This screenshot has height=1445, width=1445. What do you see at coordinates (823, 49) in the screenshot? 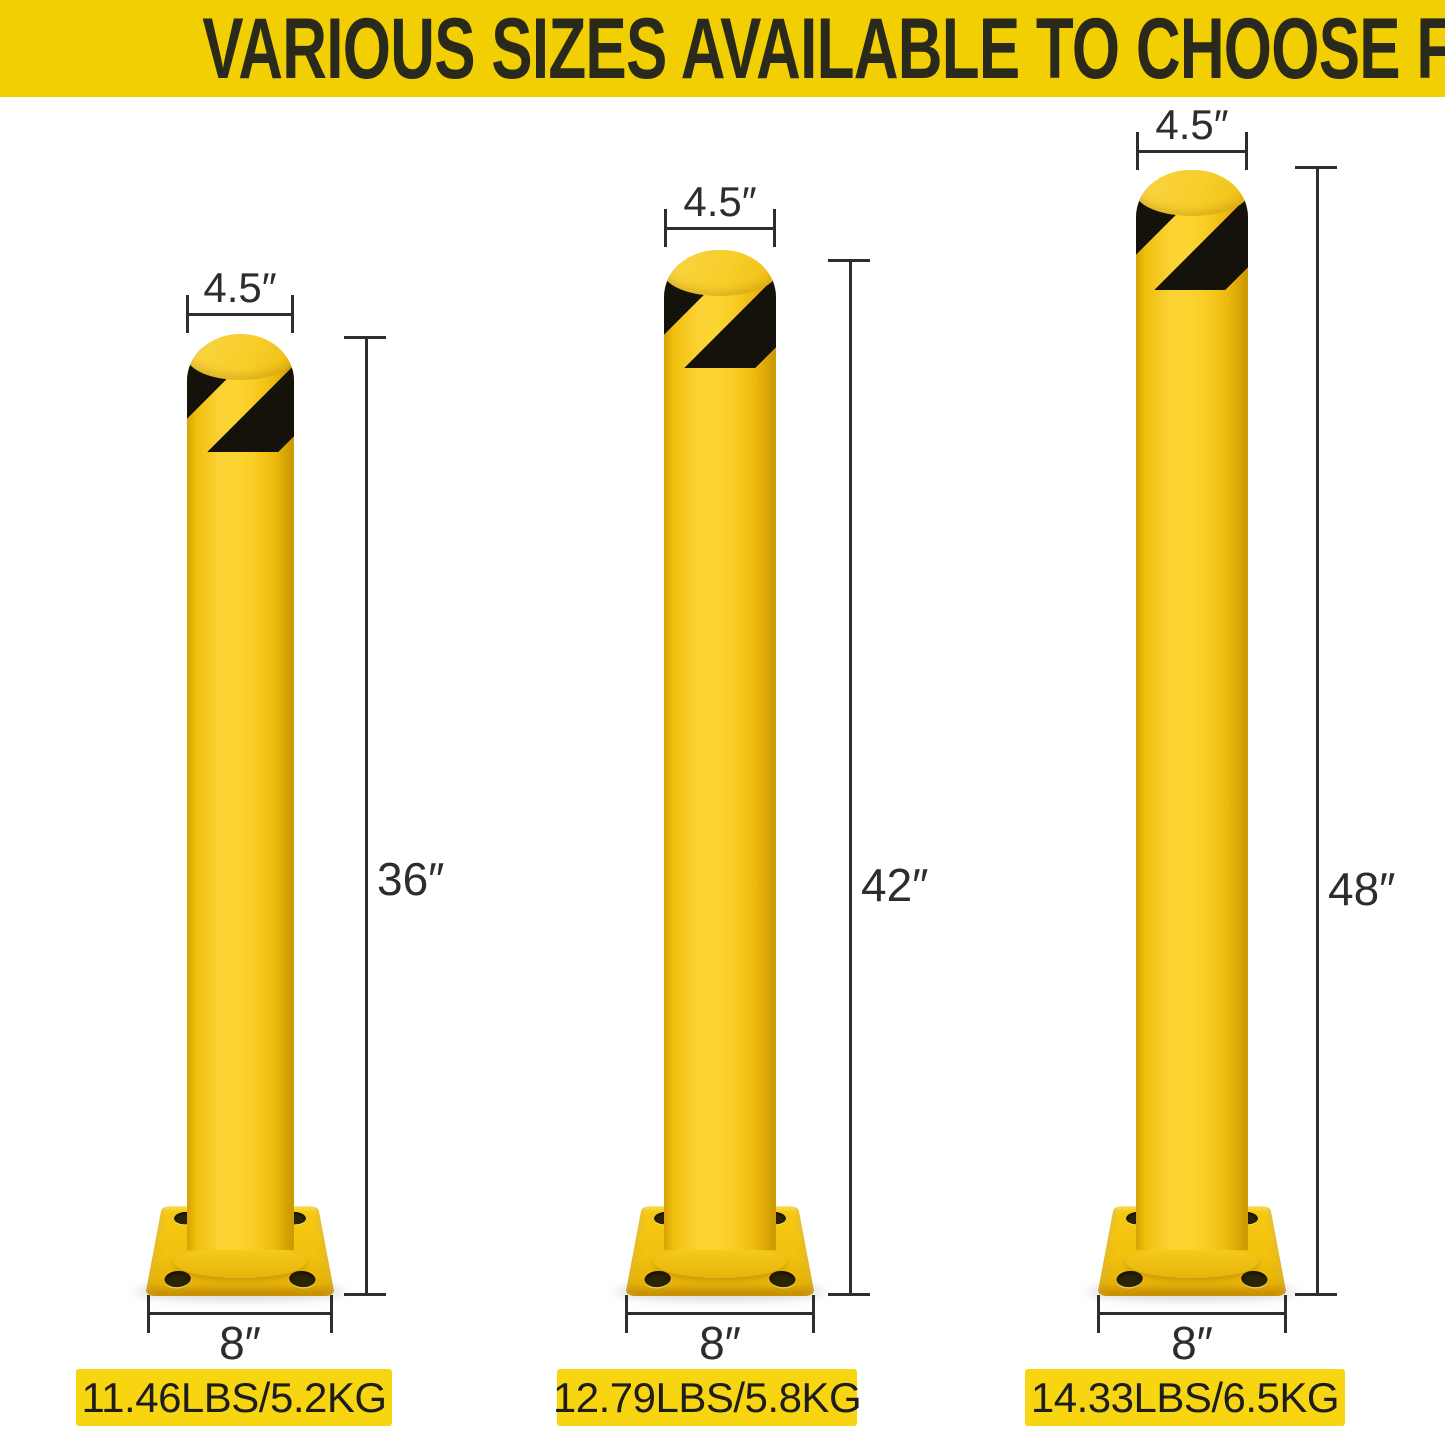
I see `banner-title: VARIOUS SIZES AVAILABLE TO CHOOSE FROM` at bounding box center [823, 49].